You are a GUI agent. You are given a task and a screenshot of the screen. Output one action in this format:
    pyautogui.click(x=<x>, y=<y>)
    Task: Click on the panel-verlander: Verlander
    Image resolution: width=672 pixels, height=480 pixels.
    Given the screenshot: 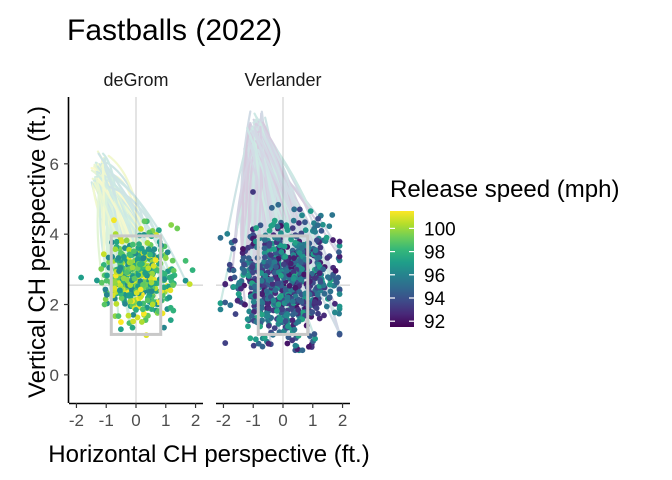 What is the action you would take?
    pyautogui.click(x=283, y=236)
    